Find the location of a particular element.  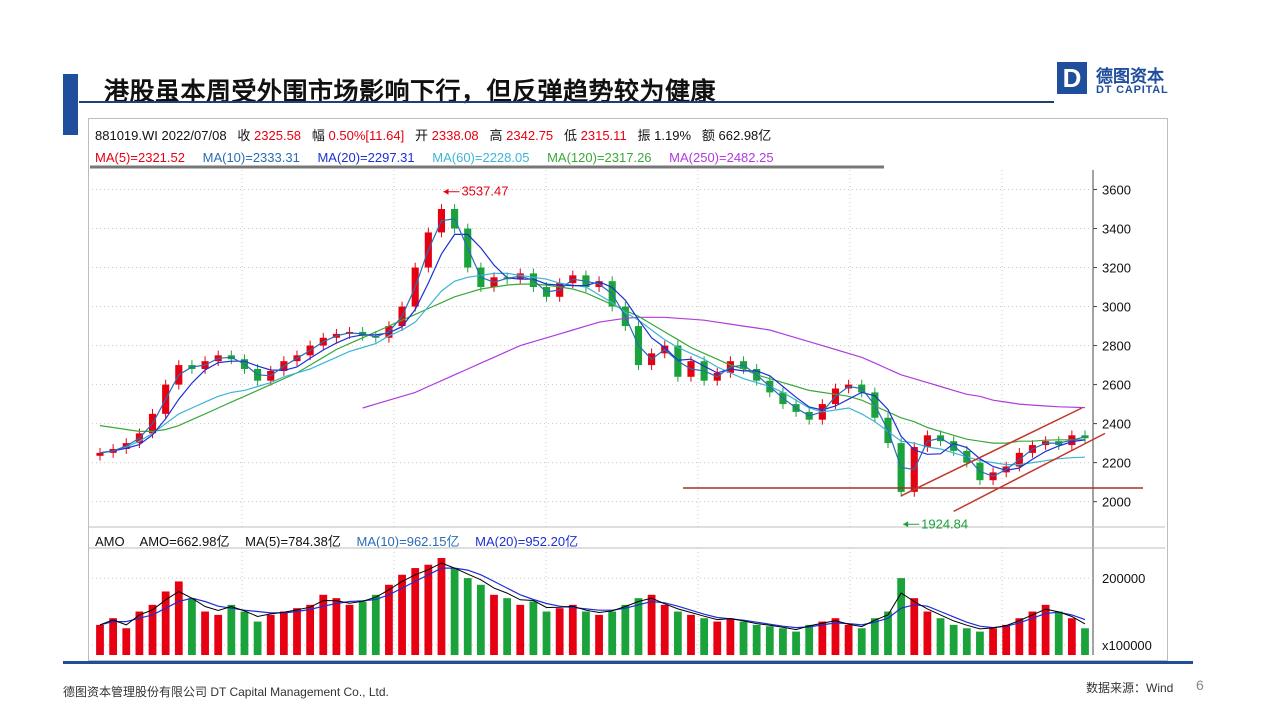

title-underline is located at coordinates (566, 102).